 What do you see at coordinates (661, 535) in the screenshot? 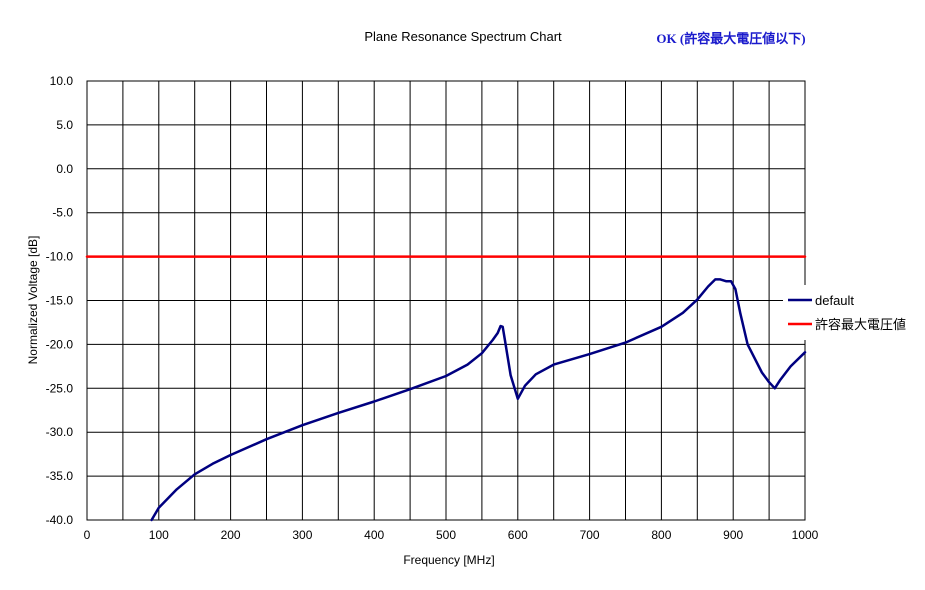
I see `x-tick-label: 800` at bounding box center [661, 535].